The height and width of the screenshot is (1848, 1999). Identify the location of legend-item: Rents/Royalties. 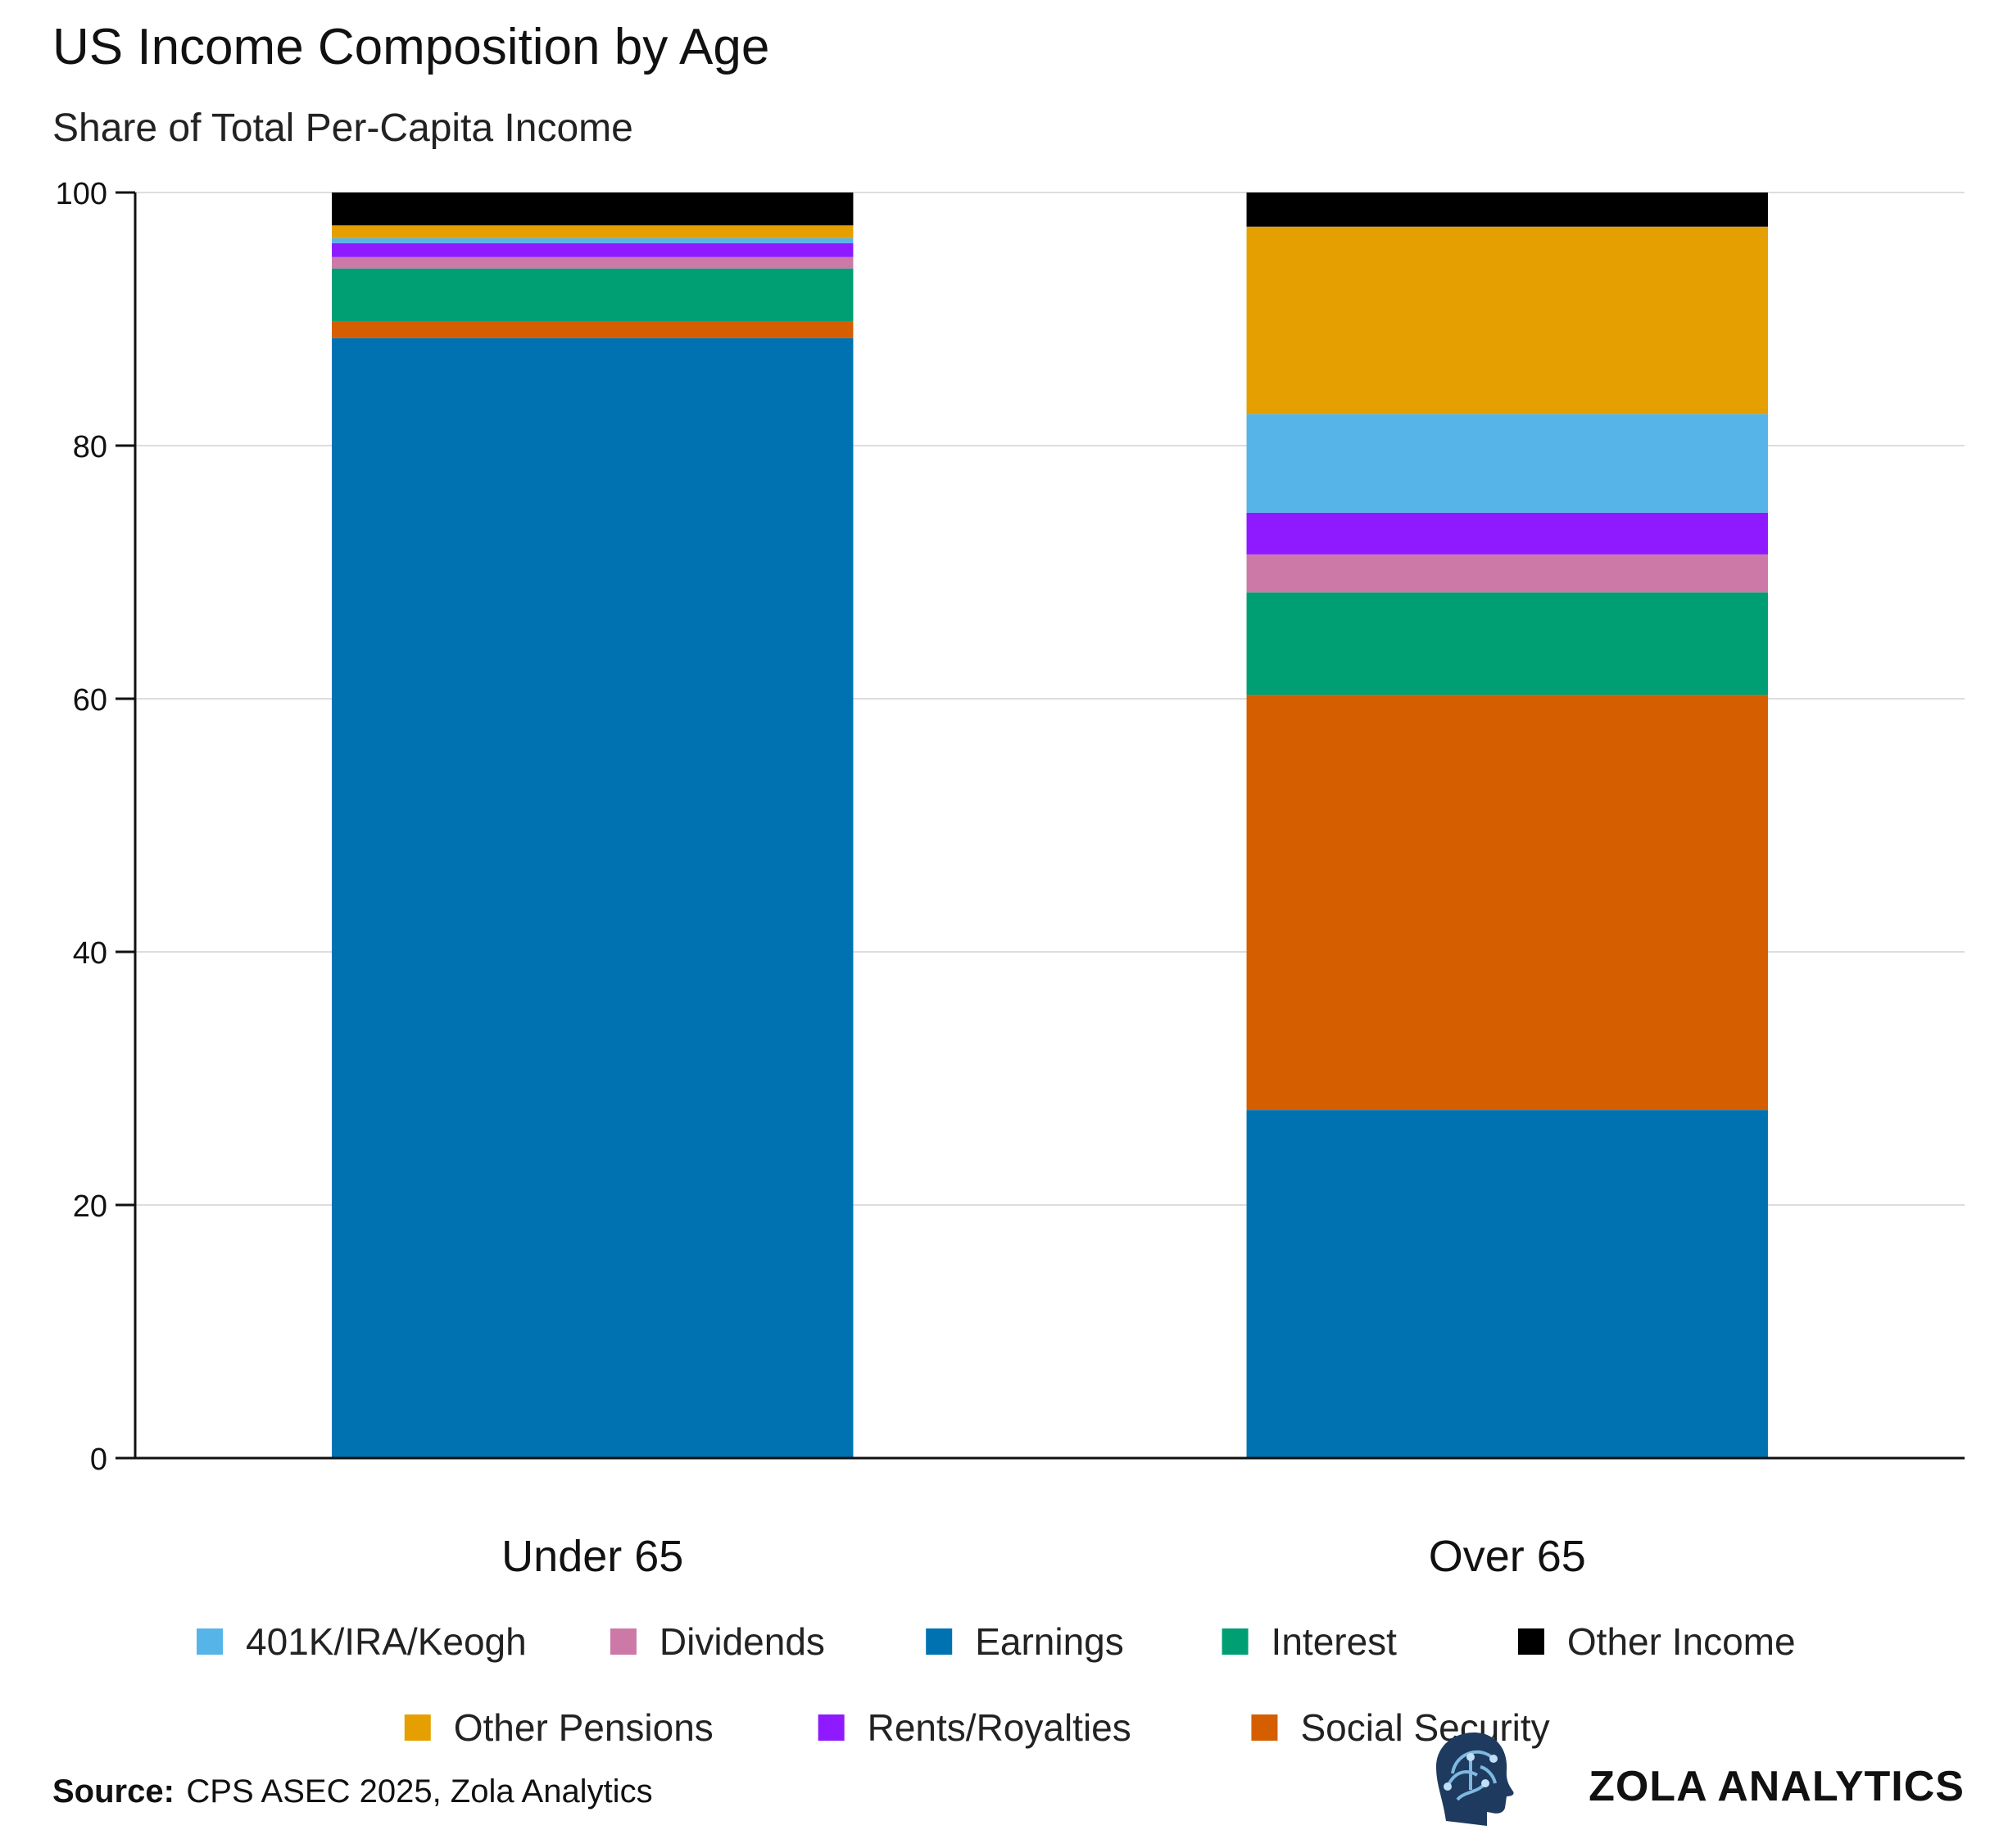
(974, 1727).